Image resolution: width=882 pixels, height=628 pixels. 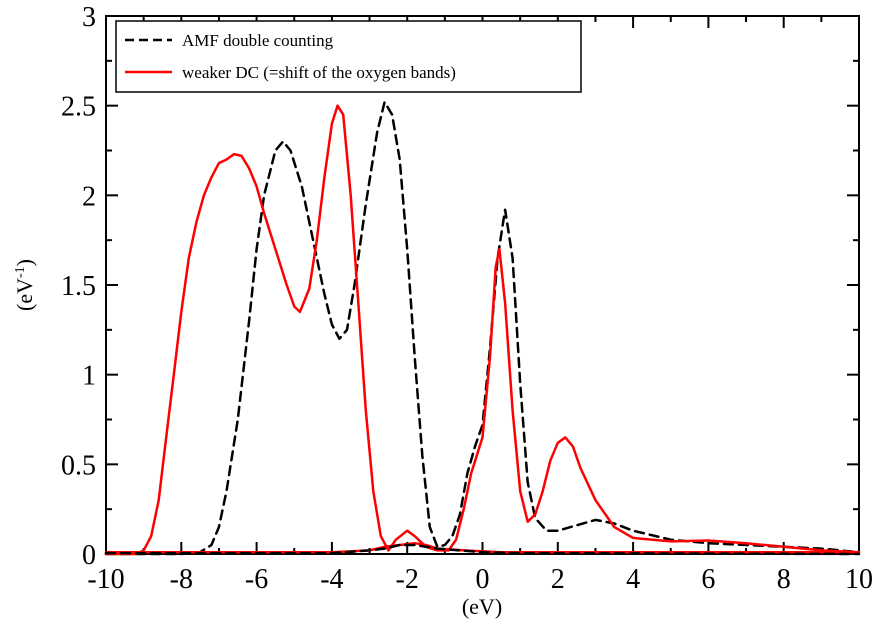 What do you see at coordinates (181, 579) in the screenshot?
I see `x-tick-label: -8` at bounding box center [181, 579].